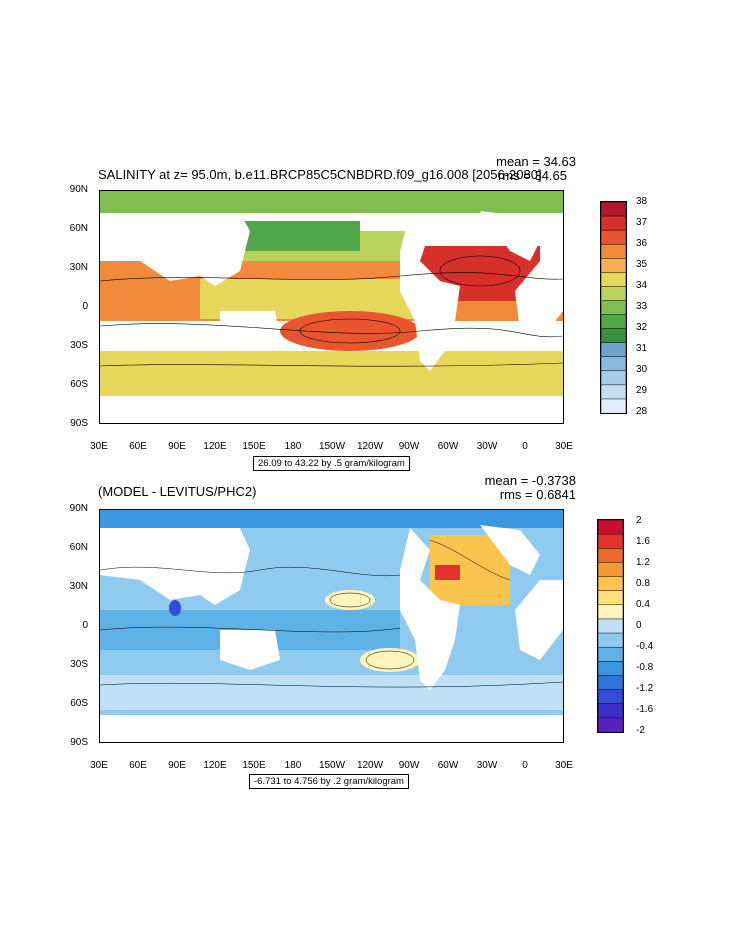 Image resolution: width=733 pixels, height=945 pixels. What do you see at coordinates (99, 765) in the screenshot?
I see `p2-lon-label: 30E` at bounding box center [99, 765].